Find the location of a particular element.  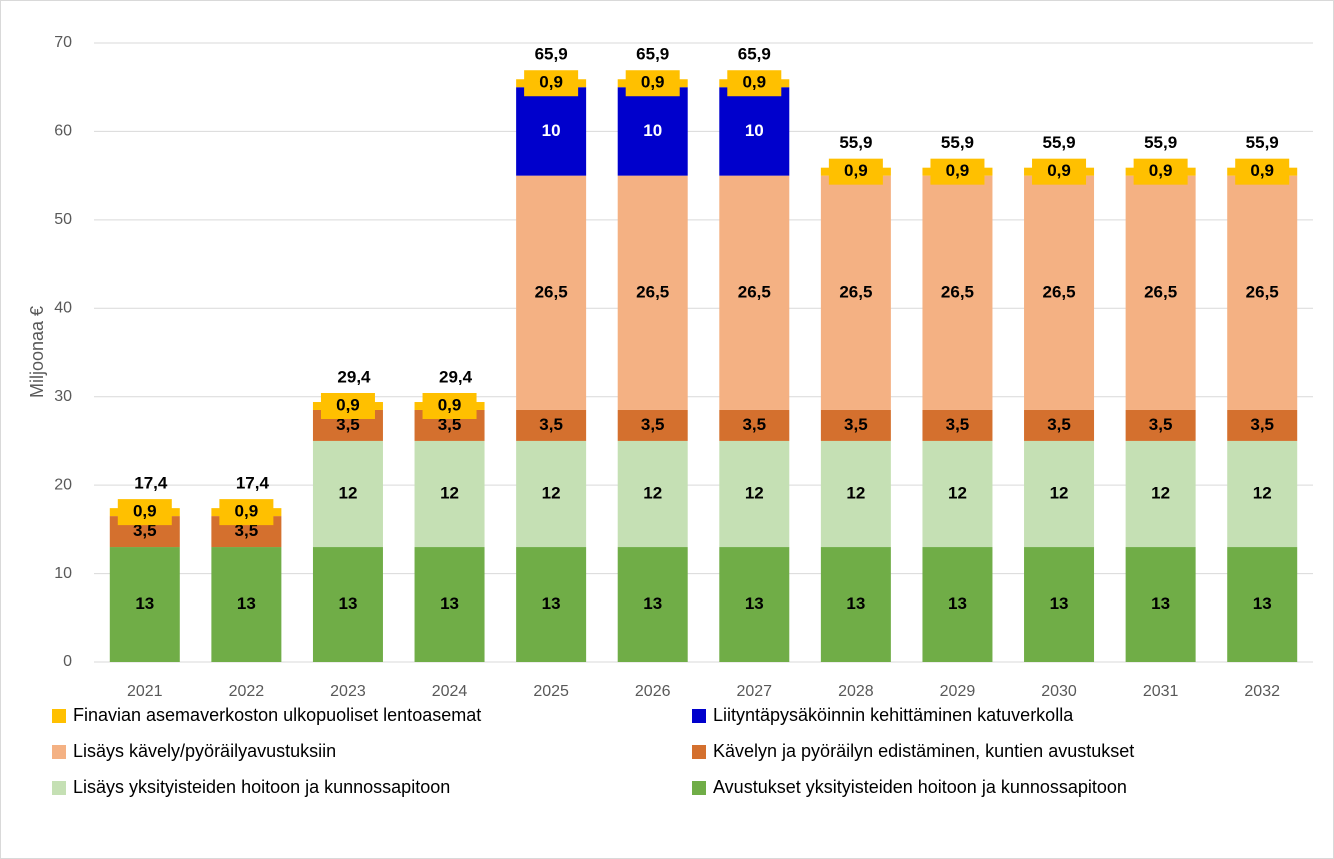

x-tick-label: 2027 is located at coordinates (754, 691).